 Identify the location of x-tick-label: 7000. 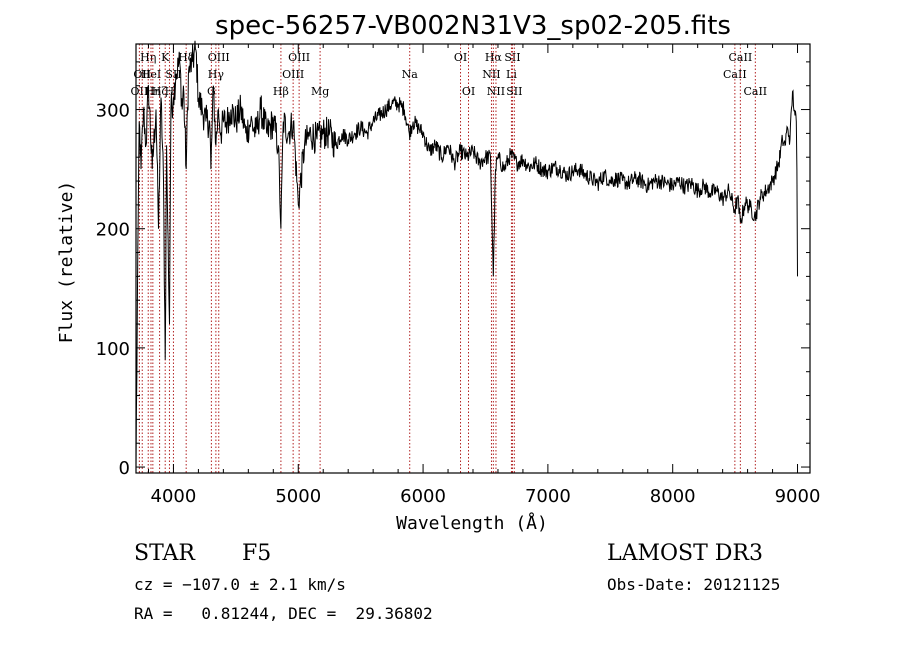
(548, 496).